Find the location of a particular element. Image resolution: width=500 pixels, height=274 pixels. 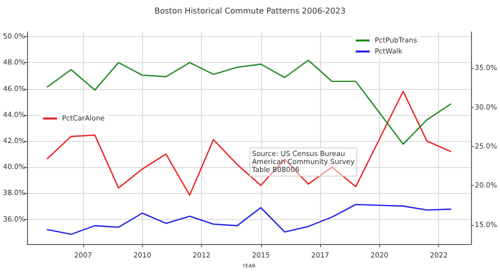

chart-title: Boston Historical Commute Patterns 2006-2023 is located at coordinates (250, 11).